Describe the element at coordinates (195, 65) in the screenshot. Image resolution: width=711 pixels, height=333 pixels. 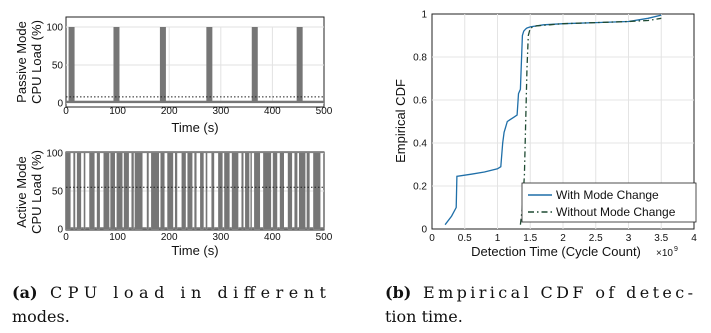
I see `passive-cpu-series` at that location.